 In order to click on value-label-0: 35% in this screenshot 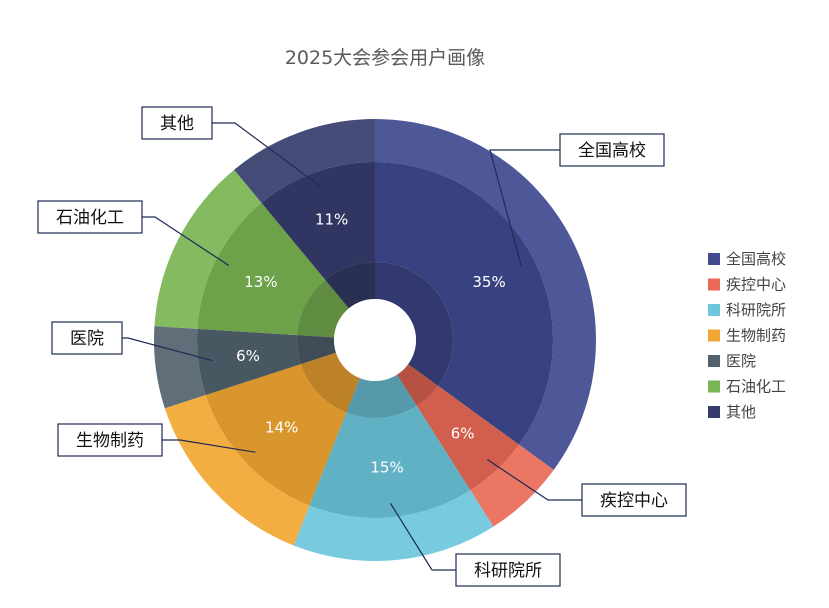, I will do `click(488, 282)`.